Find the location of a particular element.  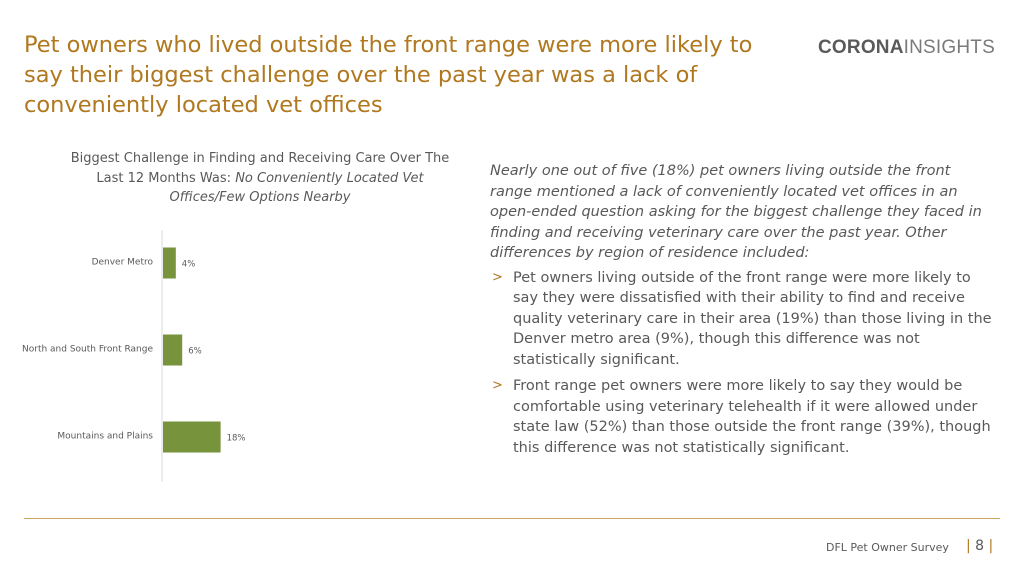

page-number: | 8 | is located at coordinates (979, 546).